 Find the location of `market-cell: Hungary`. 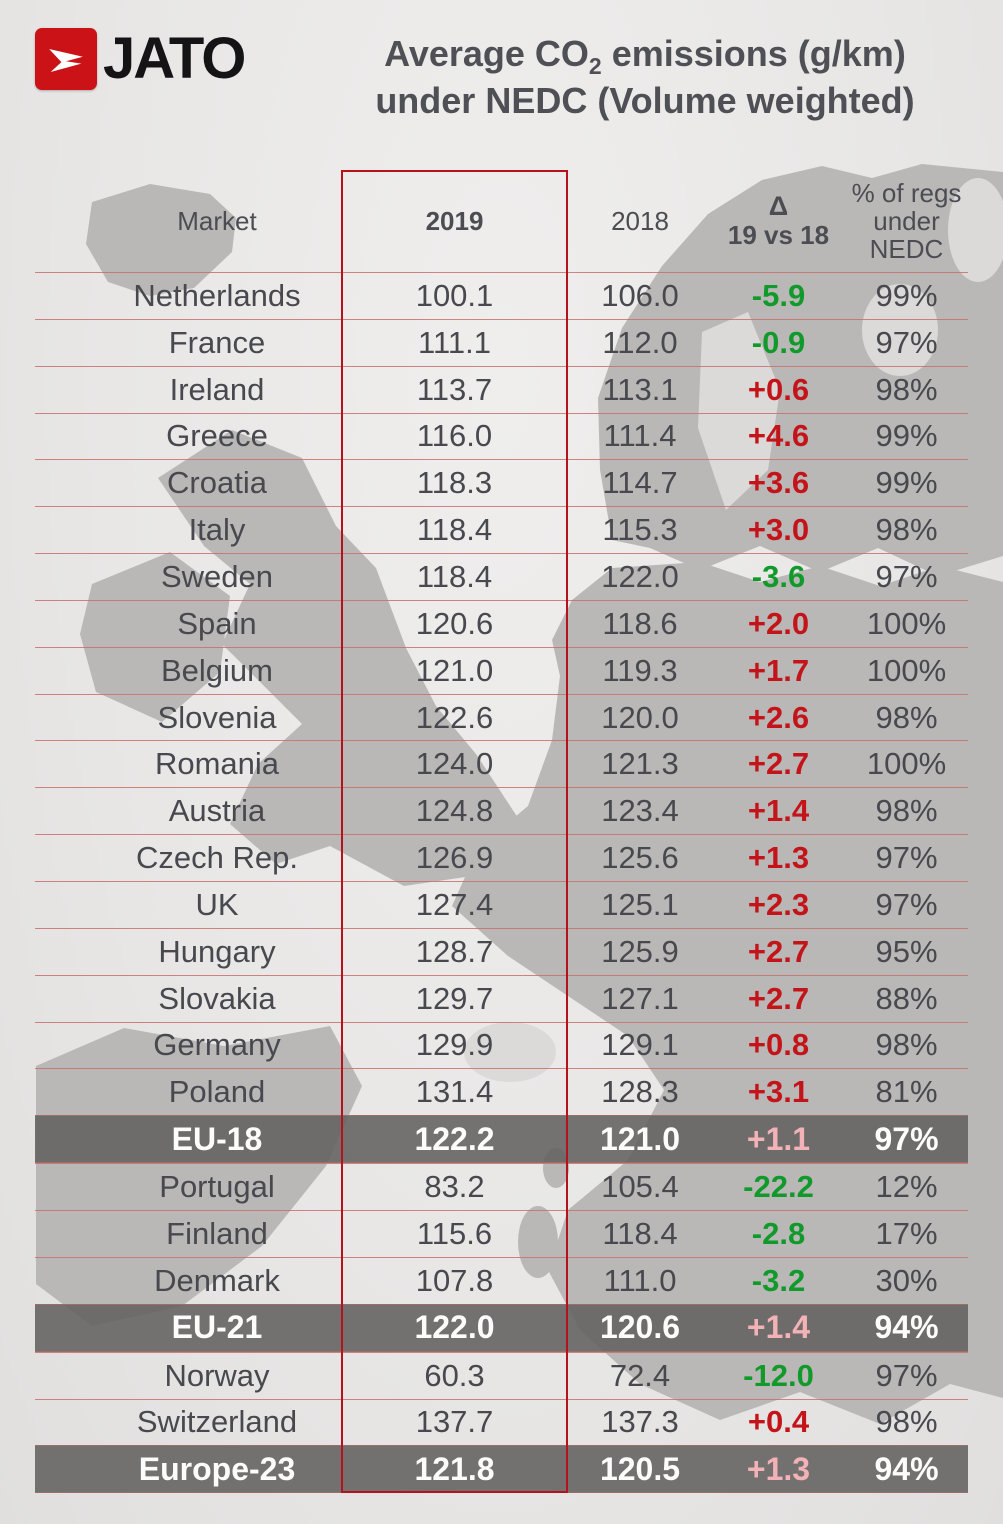

market-cell: Hungary is located at coordinates (217, 951).